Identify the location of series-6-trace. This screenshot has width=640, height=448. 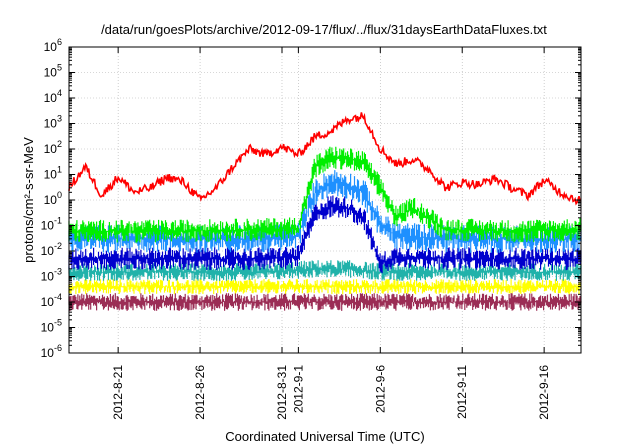
(325, 302).